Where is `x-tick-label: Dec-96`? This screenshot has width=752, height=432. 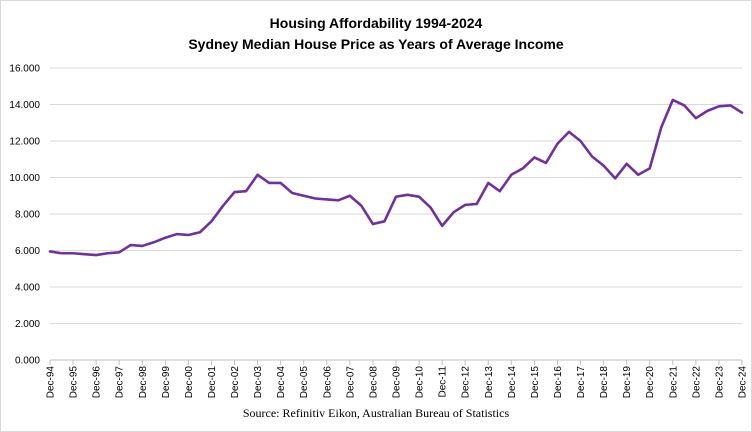
x-tick-label: Dec-96 is located at coordinates (97, 382).